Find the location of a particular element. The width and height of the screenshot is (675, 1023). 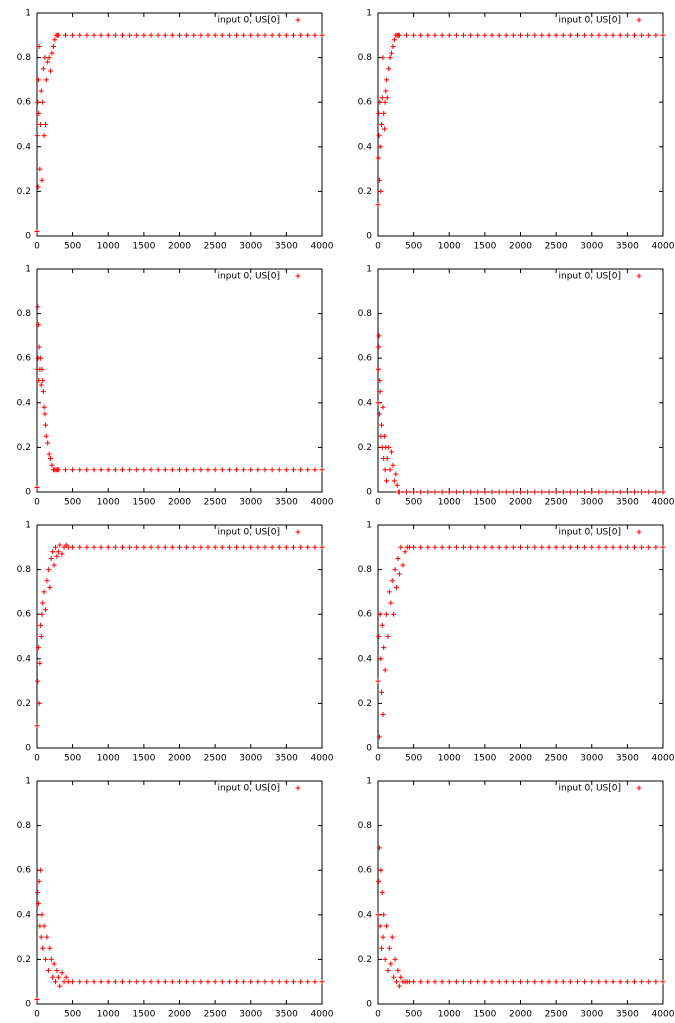

x-tick-label: 500 is located at coordinates (413, 1015).